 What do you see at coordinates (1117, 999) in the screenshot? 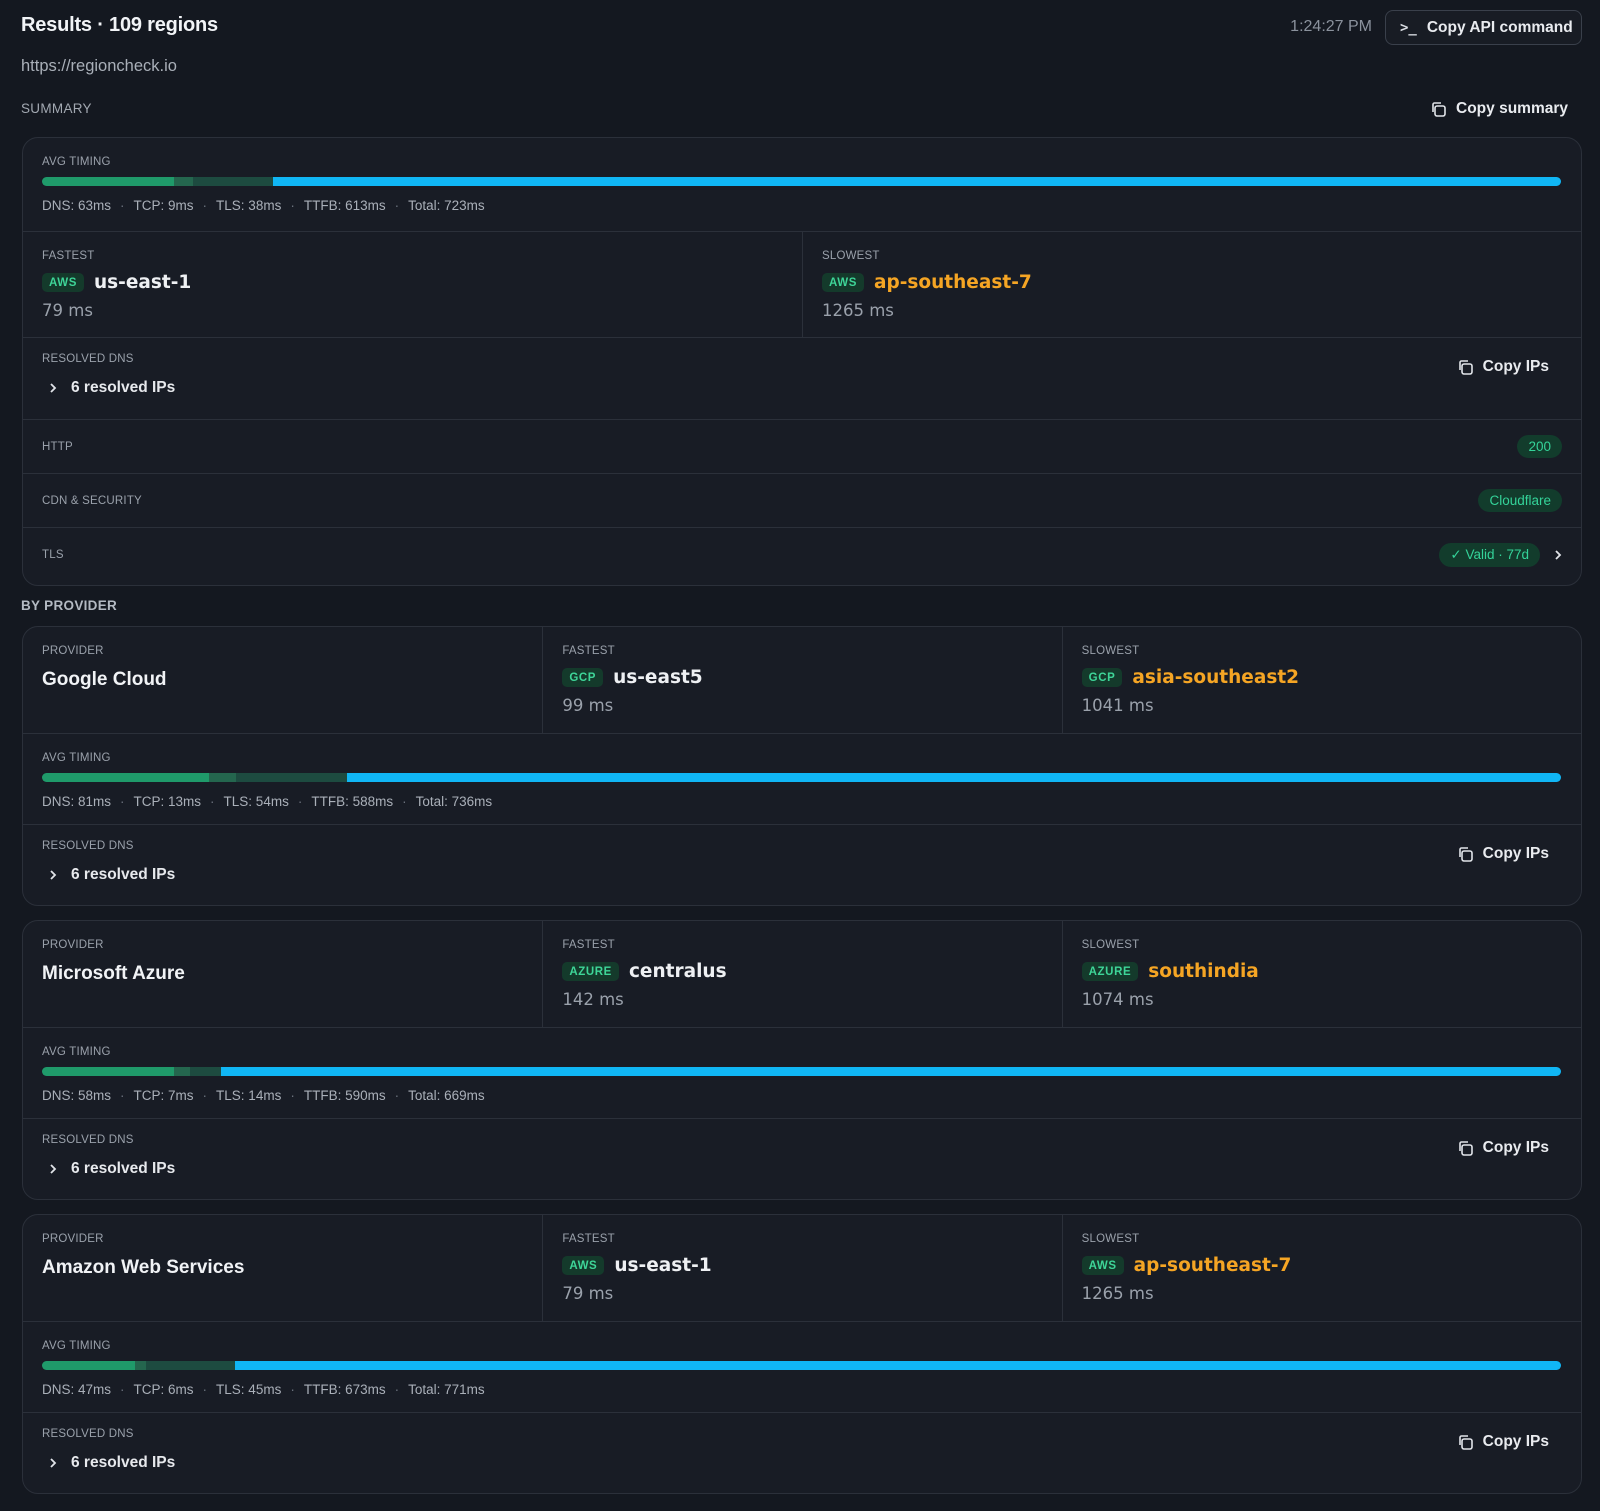
I see `slowest-ms: 1074 ms` at bounding box center [1117, 999].